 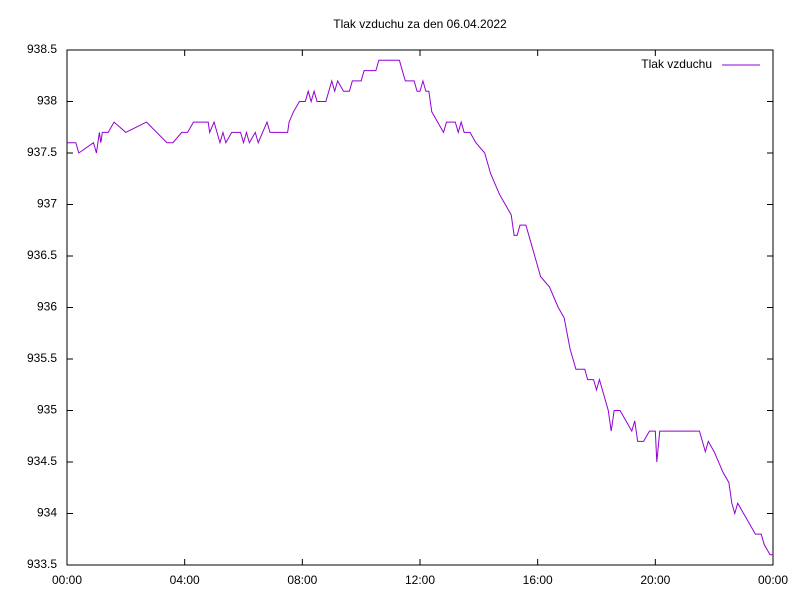 I want to click on y-tick-label: 936.5, so click(x=42, y=255).